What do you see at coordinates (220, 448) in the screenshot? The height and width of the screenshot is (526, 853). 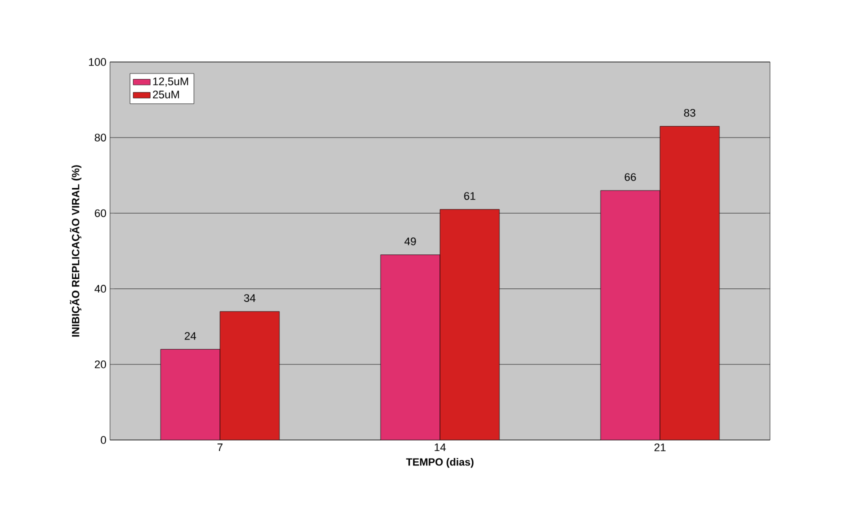 I see `x-tick-label: 7` at bounding box center [220, 448].